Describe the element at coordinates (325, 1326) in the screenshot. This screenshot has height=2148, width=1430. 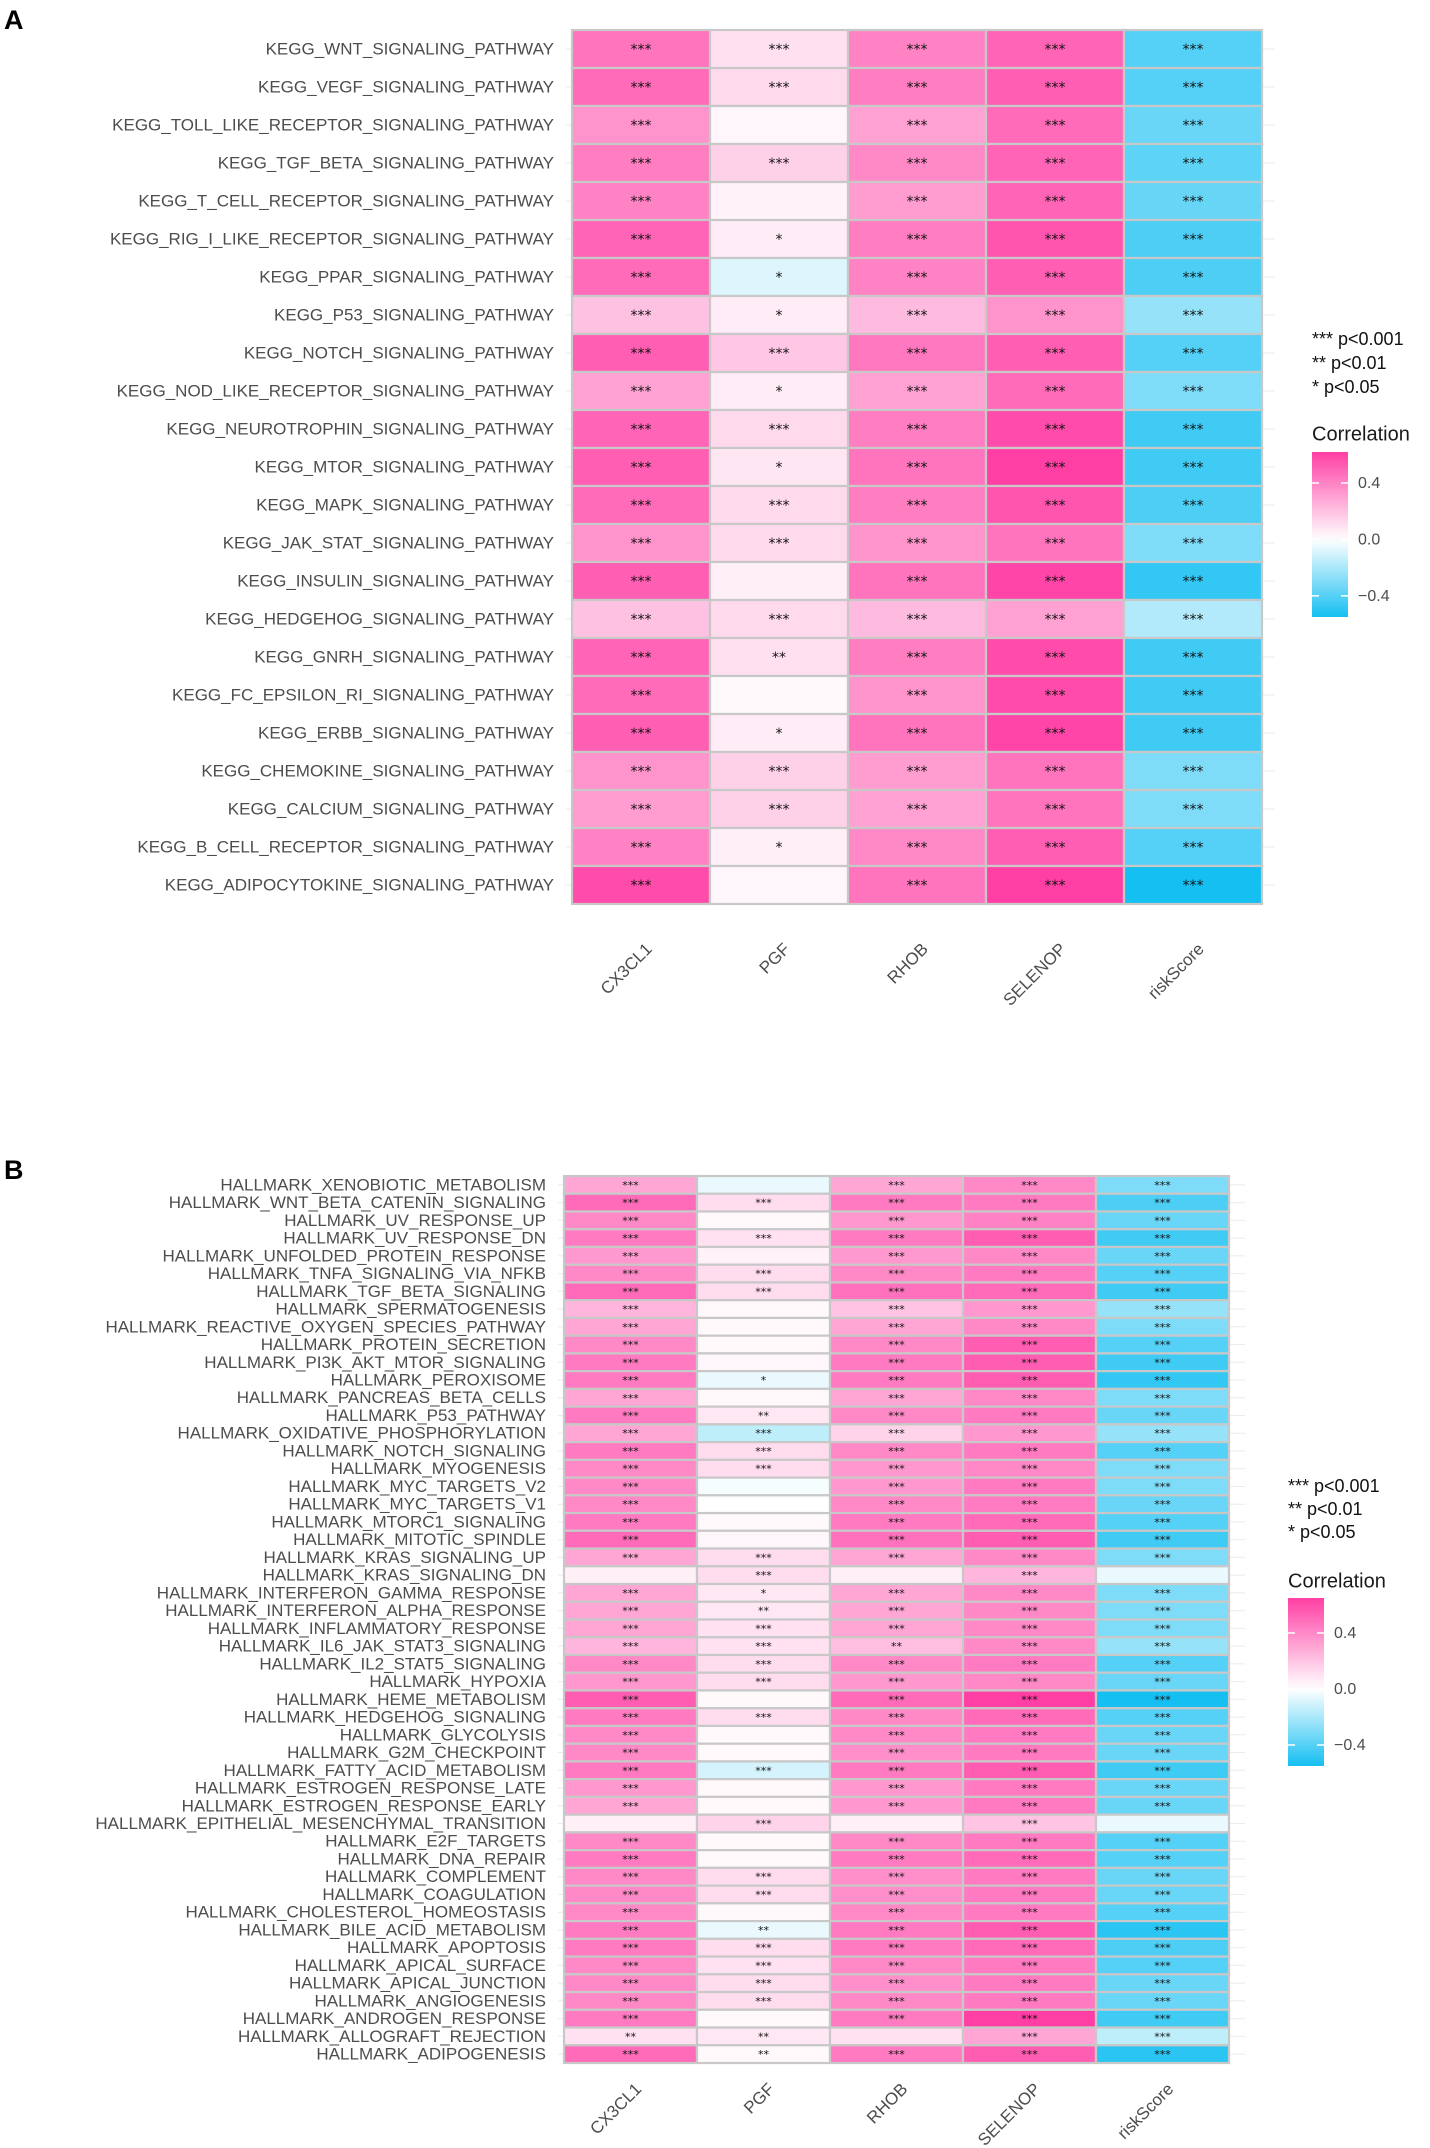
I see `row-label: HALLMARK_REACTIVE_OXYGEN_SPECIES_PATHWAY` at that location.